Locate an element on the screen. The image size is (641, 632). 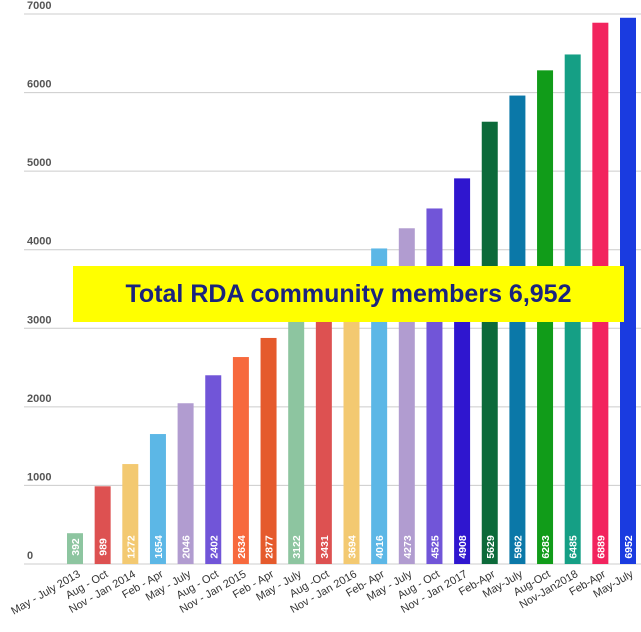
bar-value-label: 392 is located at coordinates (76, 547).